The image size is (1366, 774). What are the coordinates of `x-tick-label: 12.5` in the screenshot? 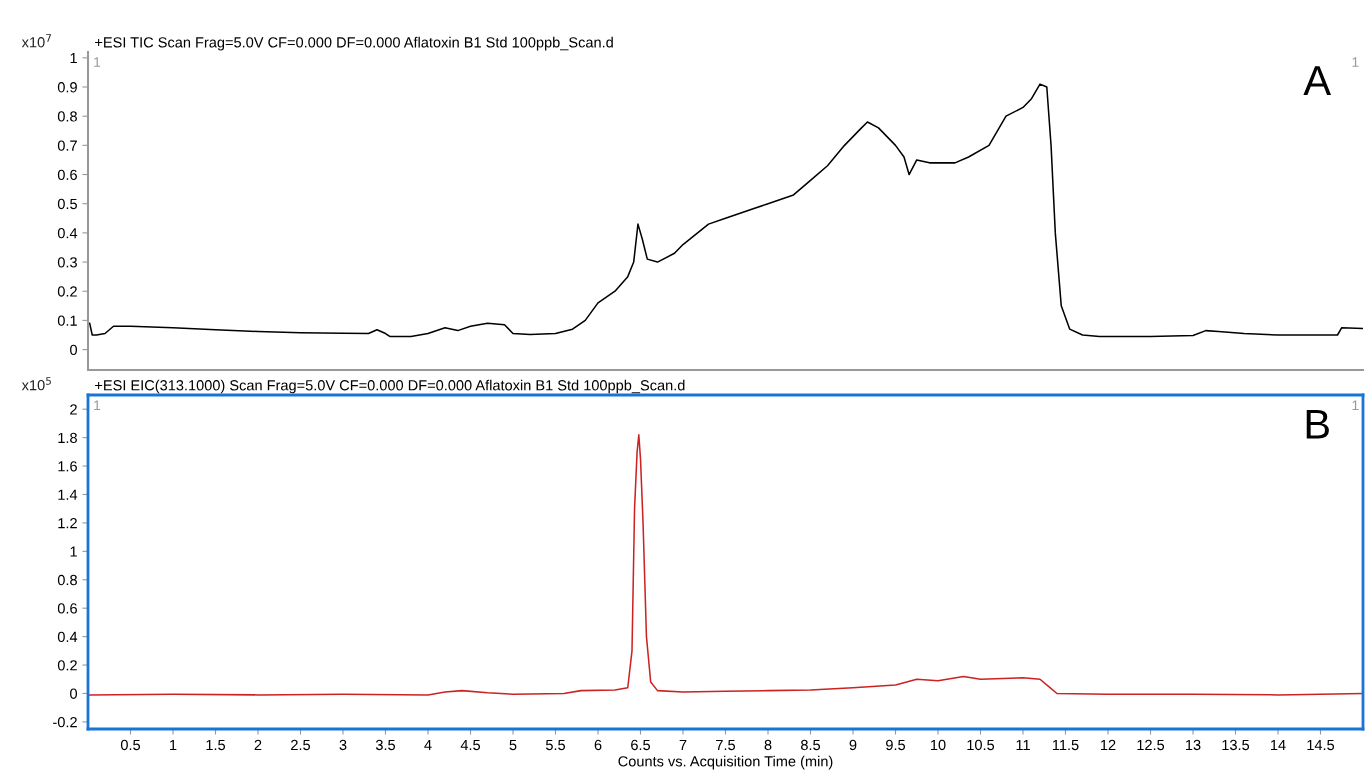 It's located at (1151, 745).